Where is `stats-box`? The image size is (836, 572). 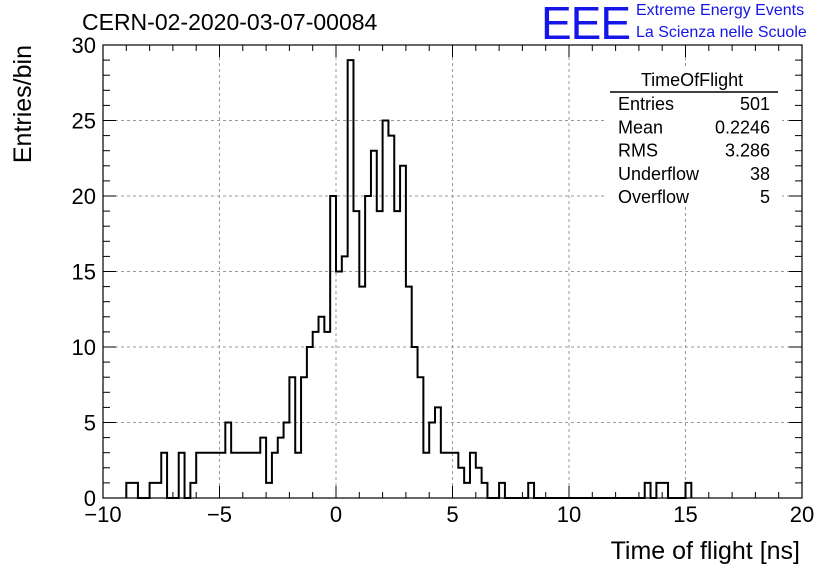 stats-box is located at coordinates (693, 137).